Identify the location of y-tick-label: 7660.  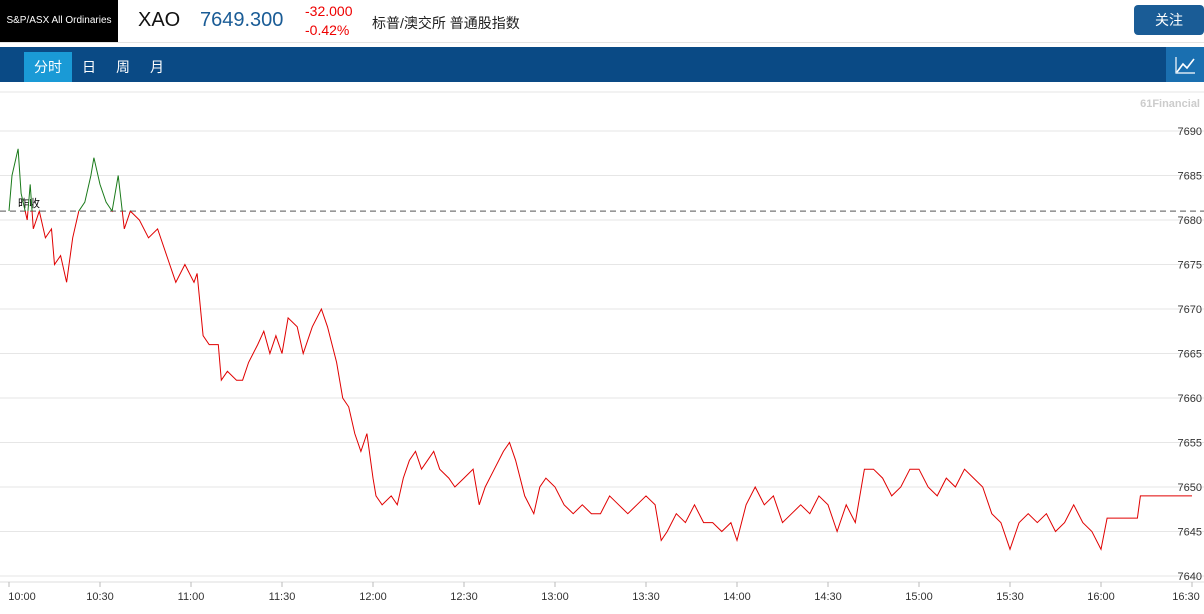
(1190, 399).